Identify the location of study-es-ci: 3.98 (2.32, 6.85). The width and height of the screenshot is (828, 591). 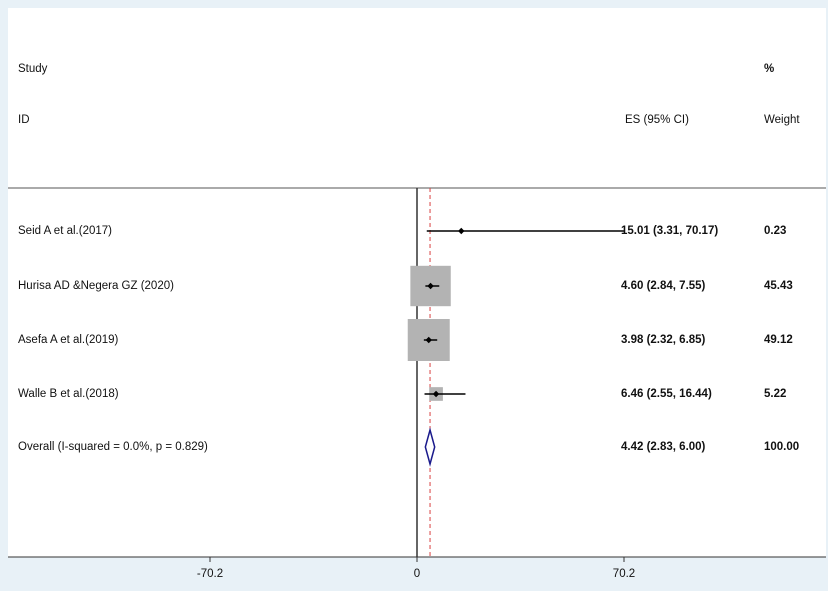
(663, 340).